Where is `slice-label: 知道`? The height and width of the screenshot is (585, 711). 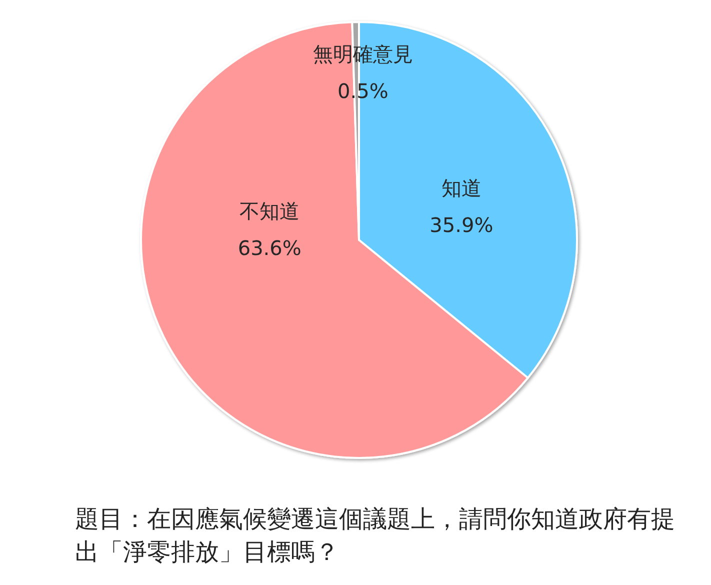
slice-label: 知道 is located at coordinates (461, 188).